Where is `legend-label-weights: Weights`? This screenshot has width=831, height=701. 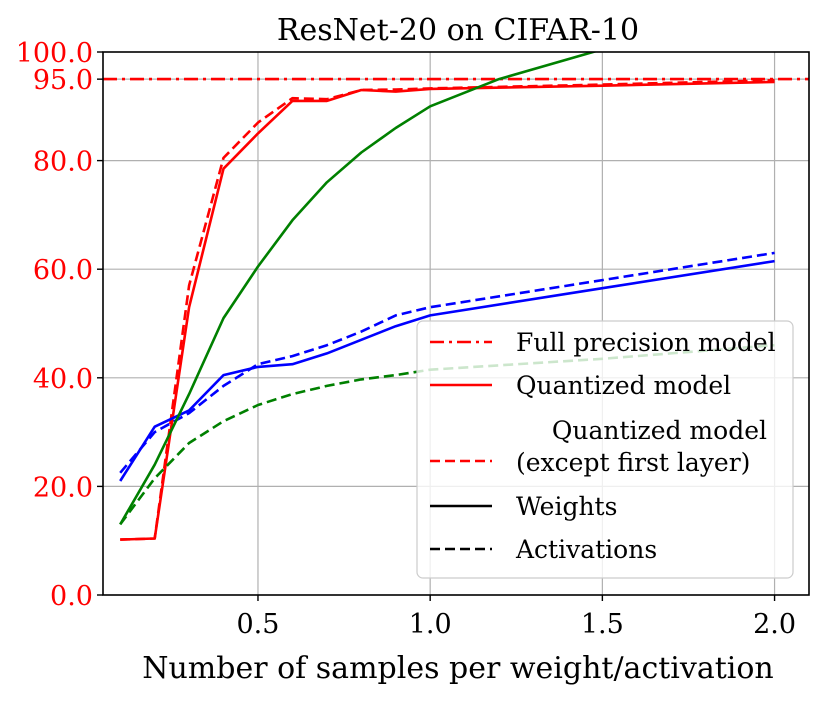 legend-label-weights: Weights is located at coordinates (566, 506).